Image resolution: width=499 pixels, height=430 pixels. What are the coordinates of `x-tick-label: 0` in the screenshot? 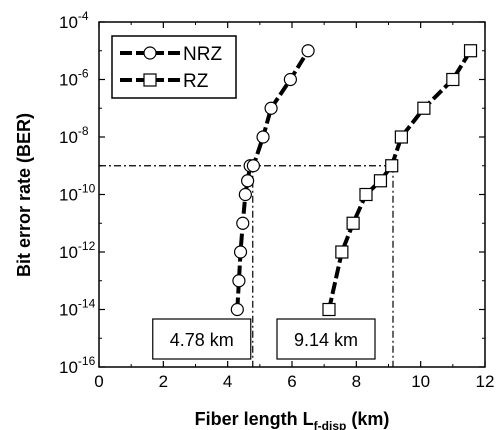 It's located at (98, 381).